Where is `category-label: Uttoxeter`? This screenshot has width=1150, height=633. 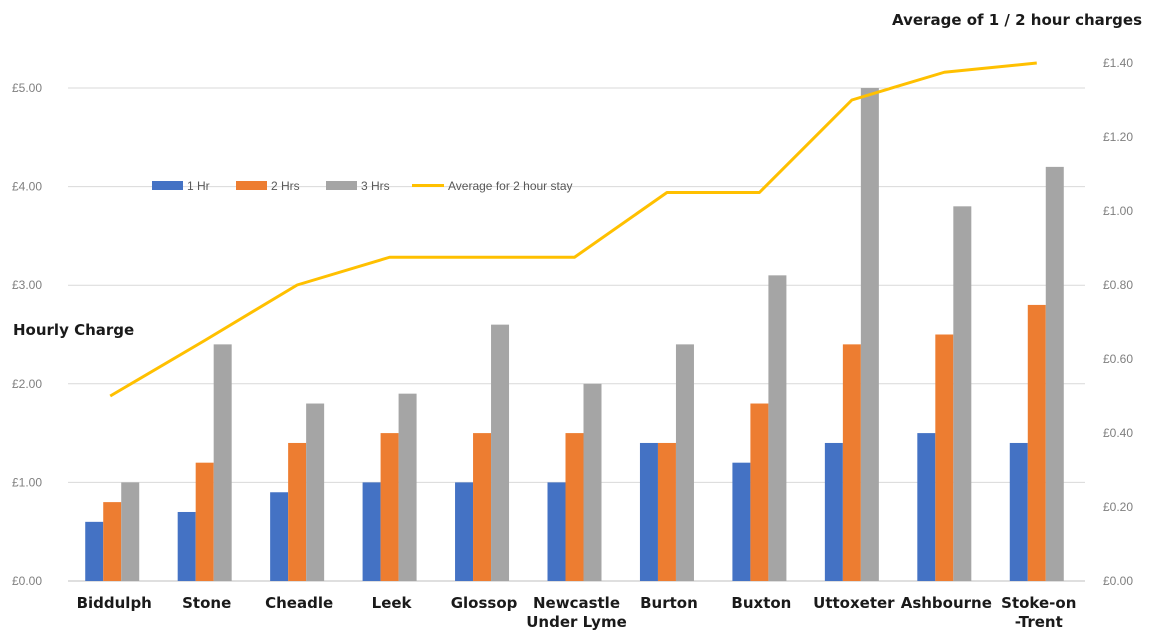 category-label: Uttoxeter is located at coordinates (854, 603).